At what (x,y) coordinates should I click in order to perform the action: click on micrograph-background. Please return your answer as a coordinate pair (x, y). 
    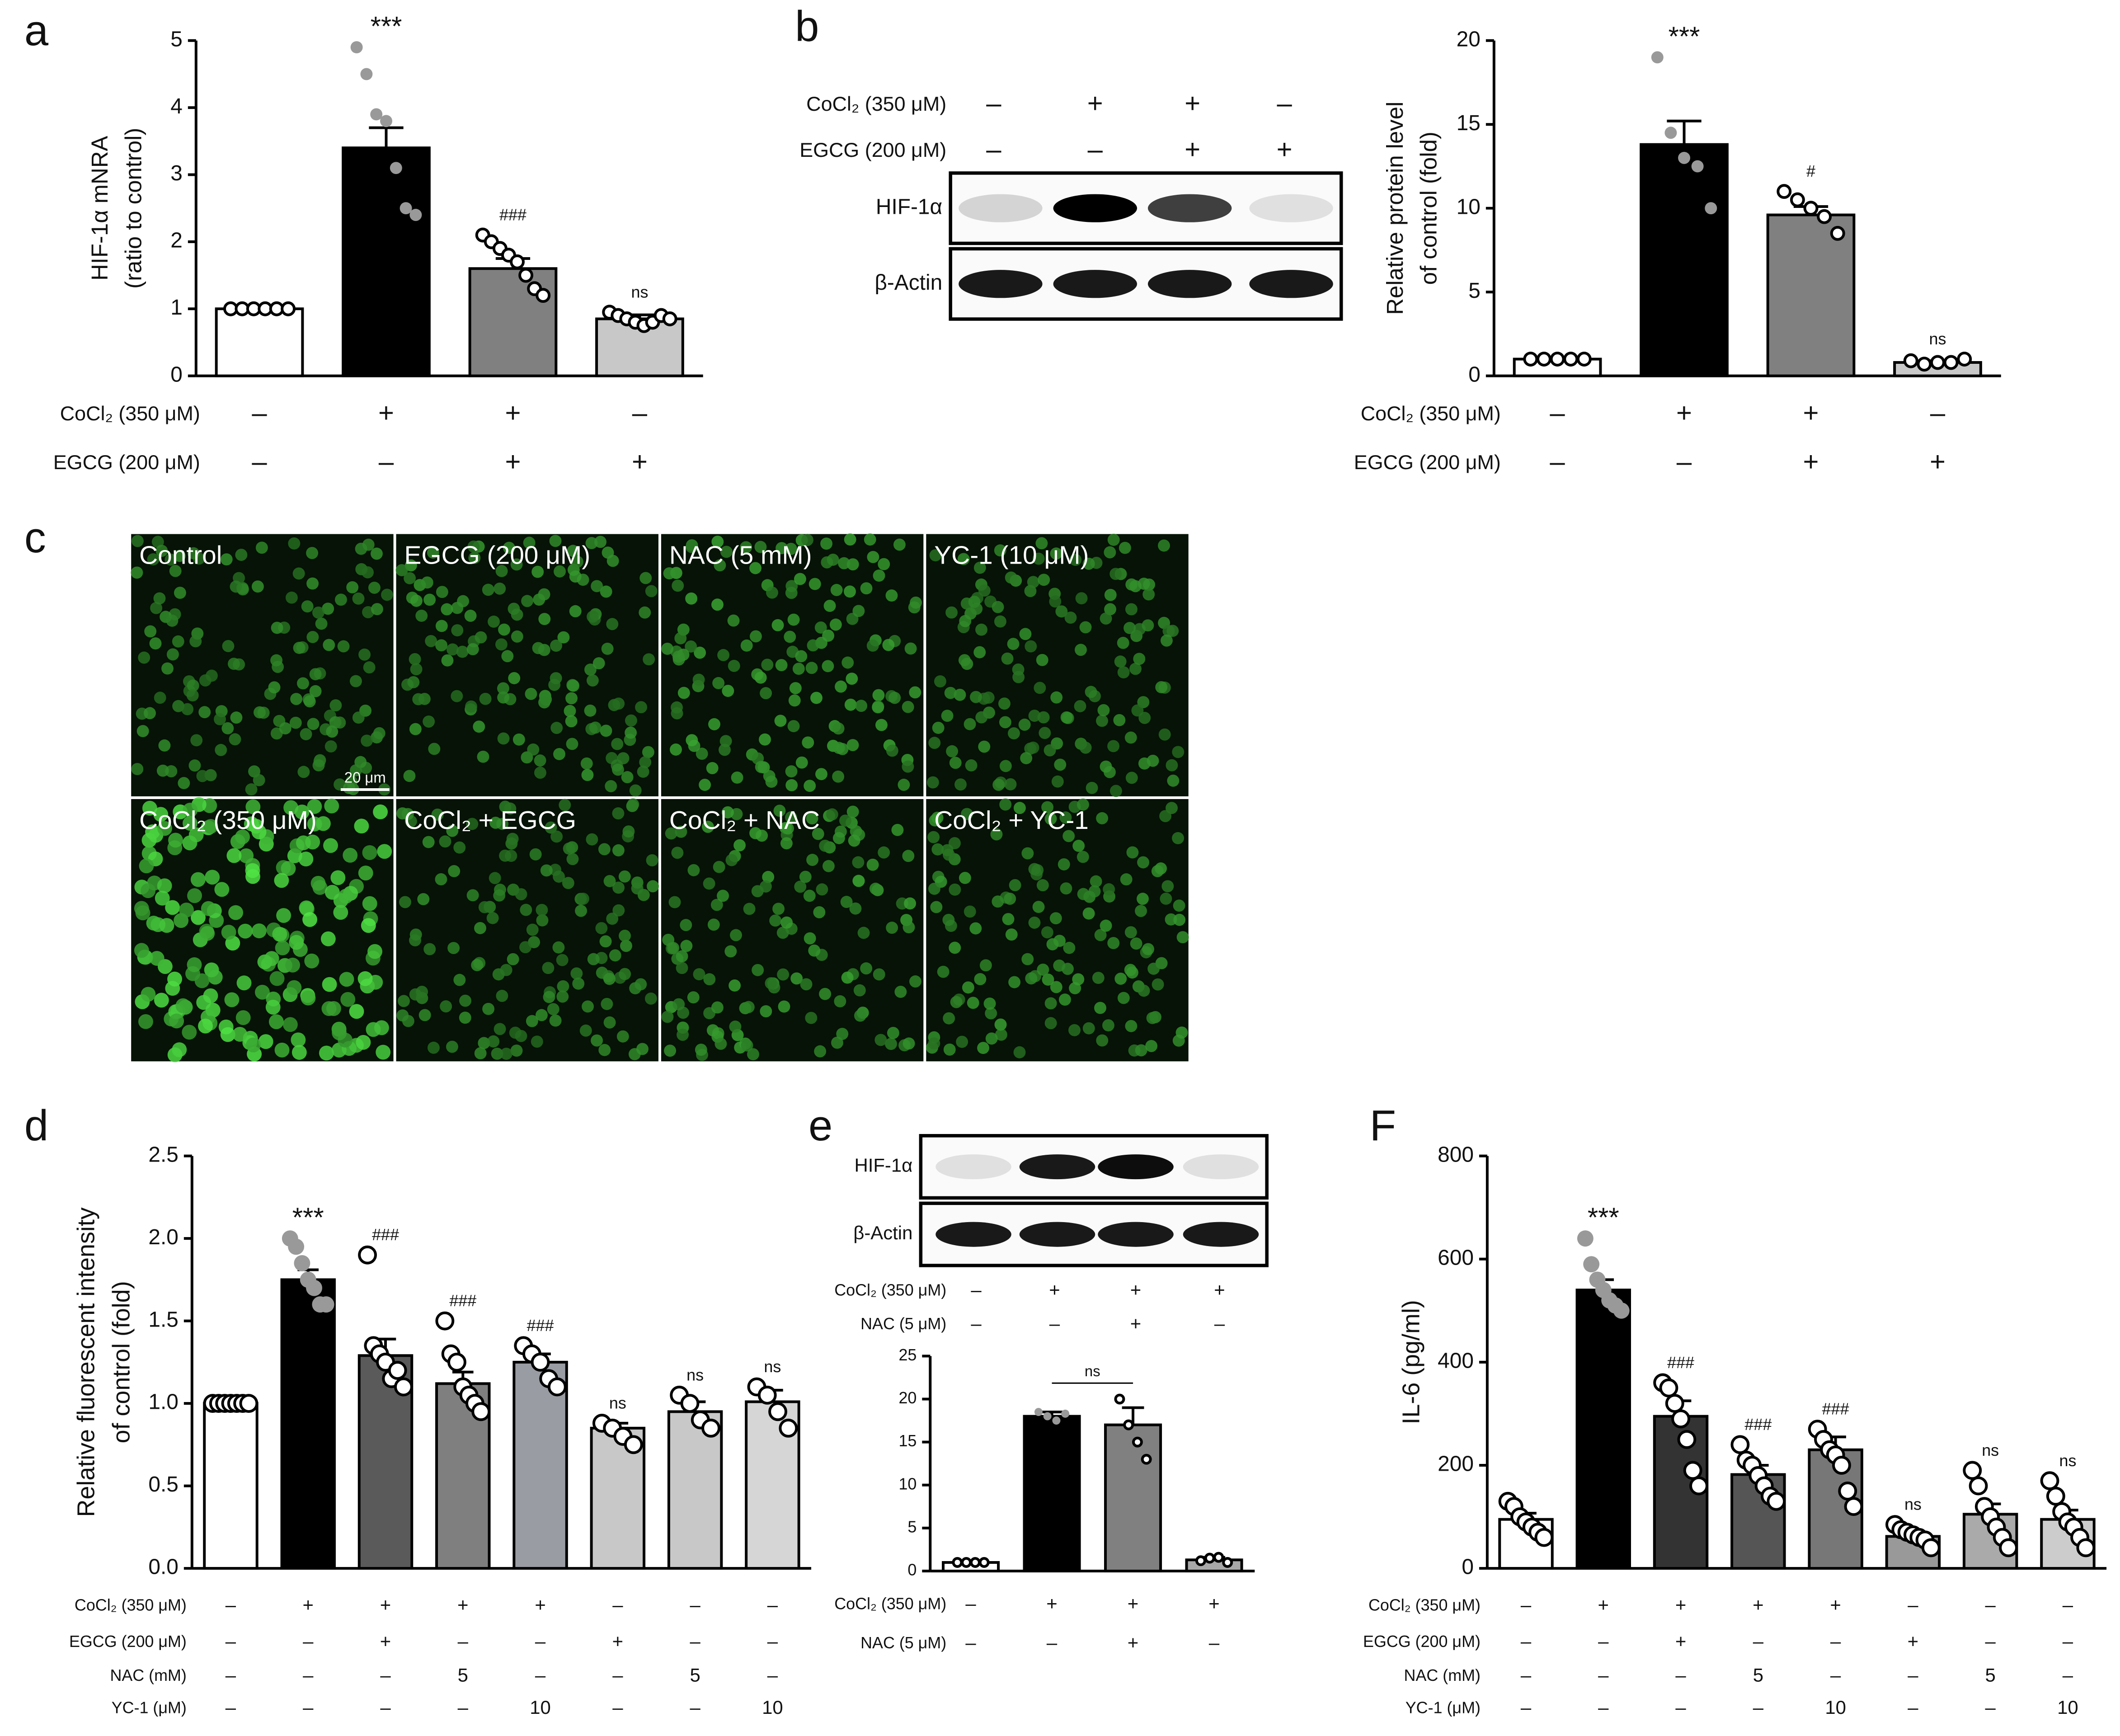
    Looking at the image, I should click on (262, 665).